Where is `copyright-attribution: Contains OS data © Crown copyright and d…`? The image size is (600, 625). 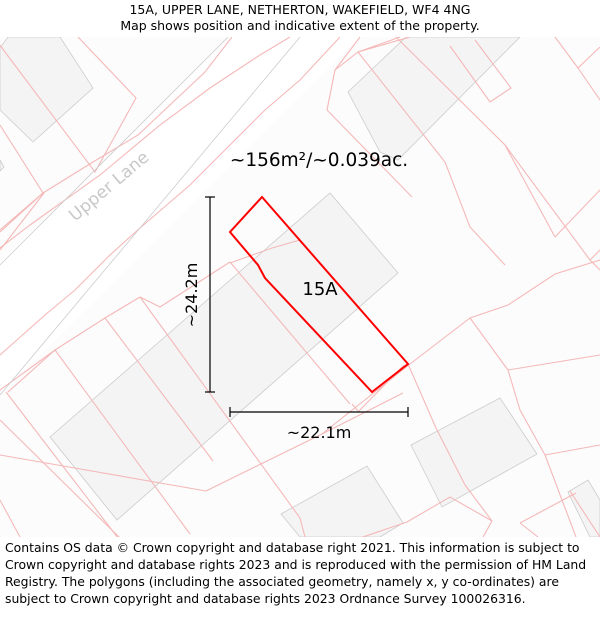 copyright-attribution: Contains OS data © Crown copyright and d… is located at coordinates (296, 573).